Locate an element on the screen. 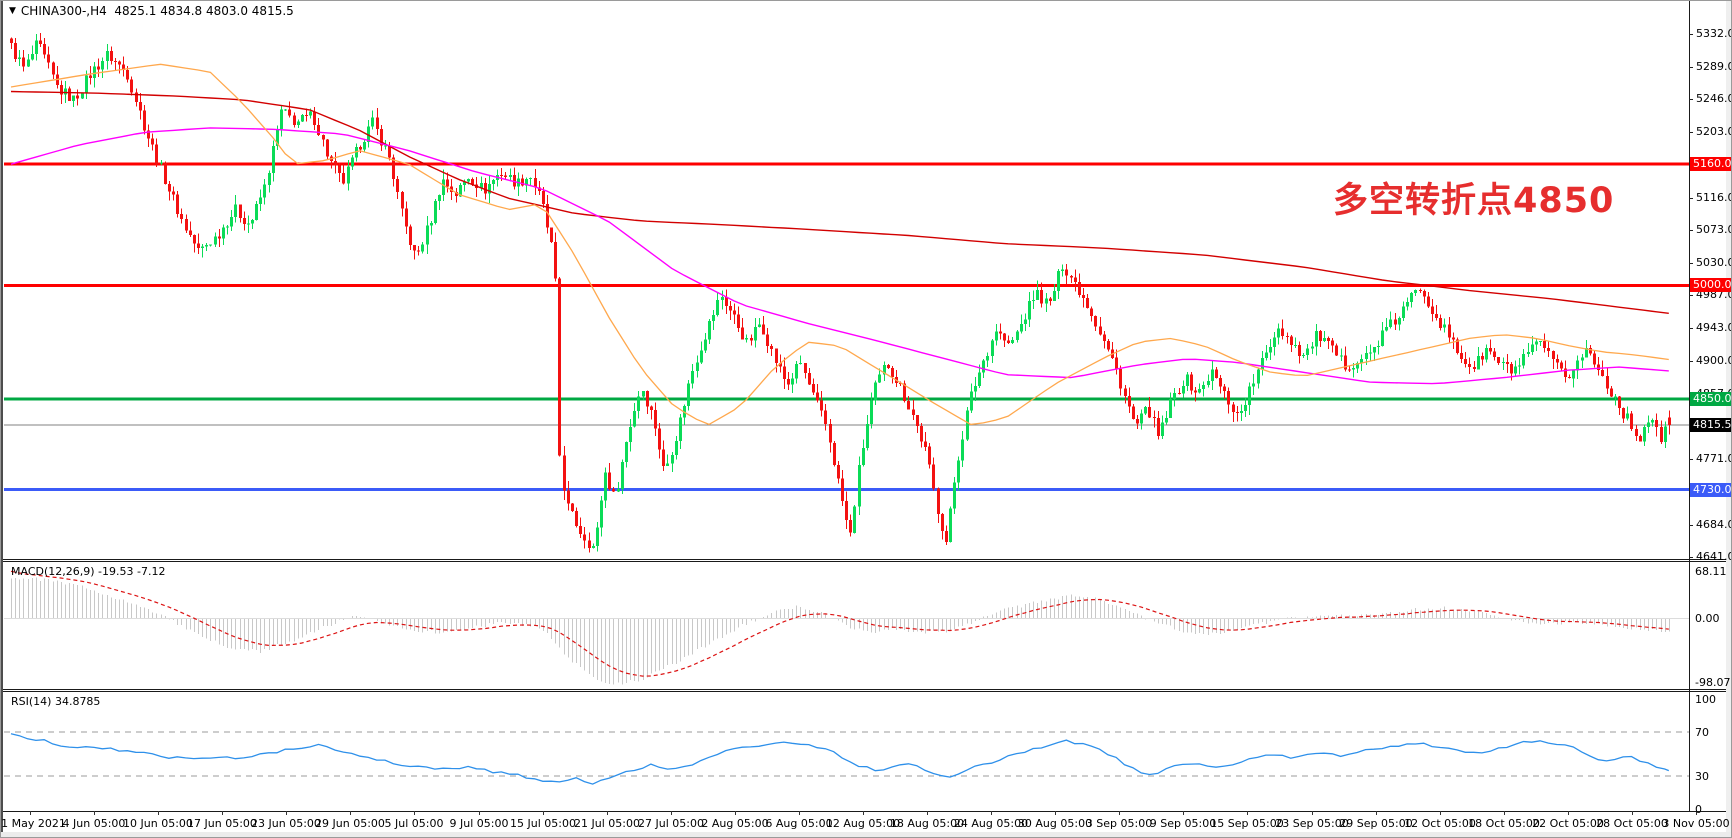 This screenshot has width=1732, height=838. main-panel-bottom-border is located at coordinates (867, 559).